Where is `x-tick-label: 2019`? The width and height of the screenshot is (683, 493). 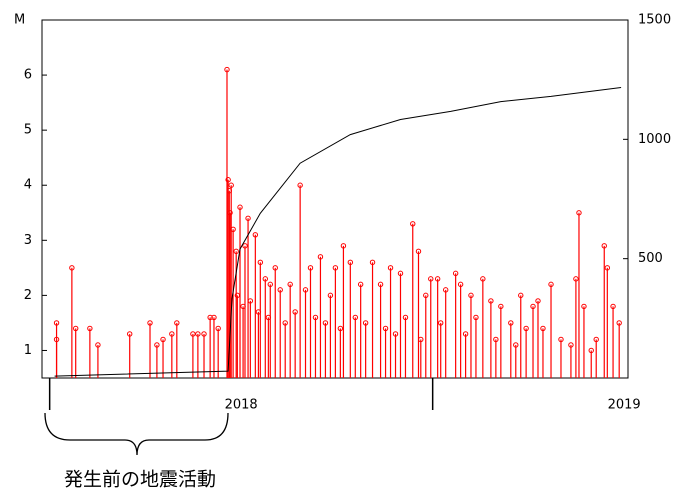
x-tick-label: 2019 is located at coordinates (624, 405).